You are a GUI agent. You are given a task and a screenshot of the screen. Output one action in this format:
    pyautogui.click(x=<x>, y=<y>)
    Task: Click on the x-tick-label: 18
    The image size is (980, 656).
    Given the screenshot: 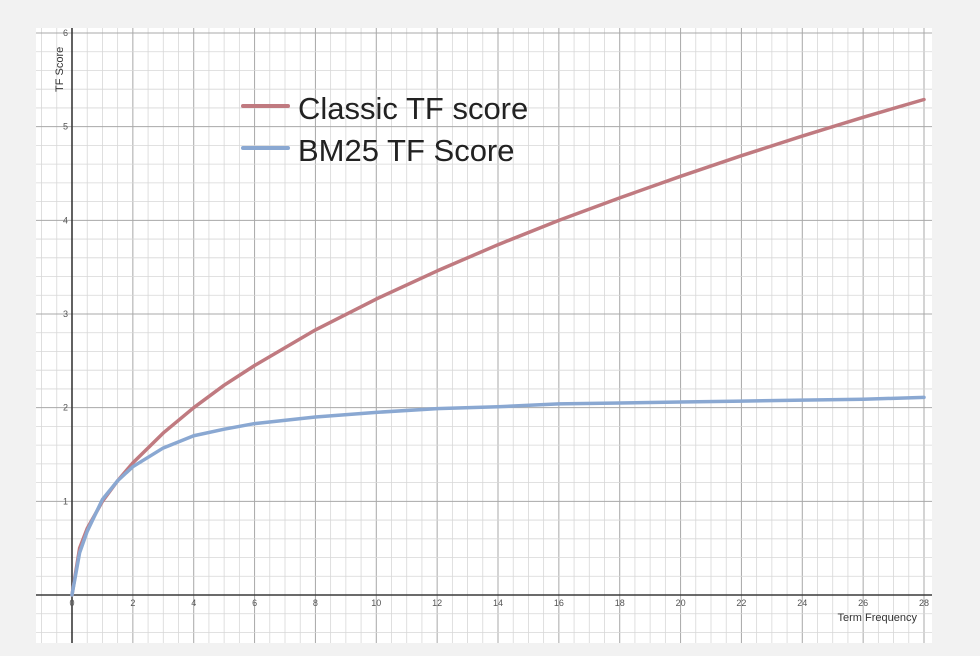 What is the action you would take?
    pyautogui.click(x=620, y=603)
    